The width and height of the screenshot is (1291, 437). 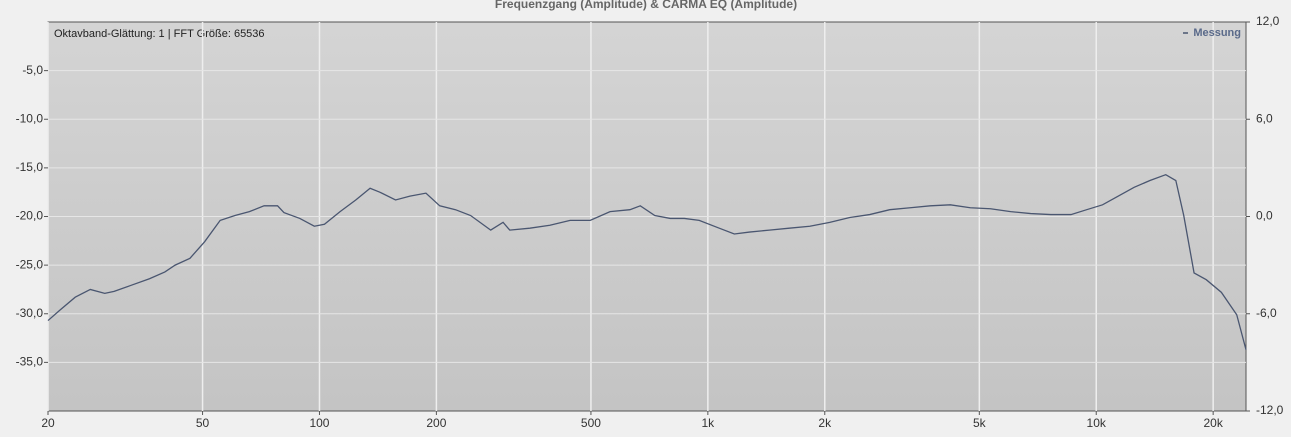 I want to click on y-tick-label: -5,0, so click(x=32, y=70).